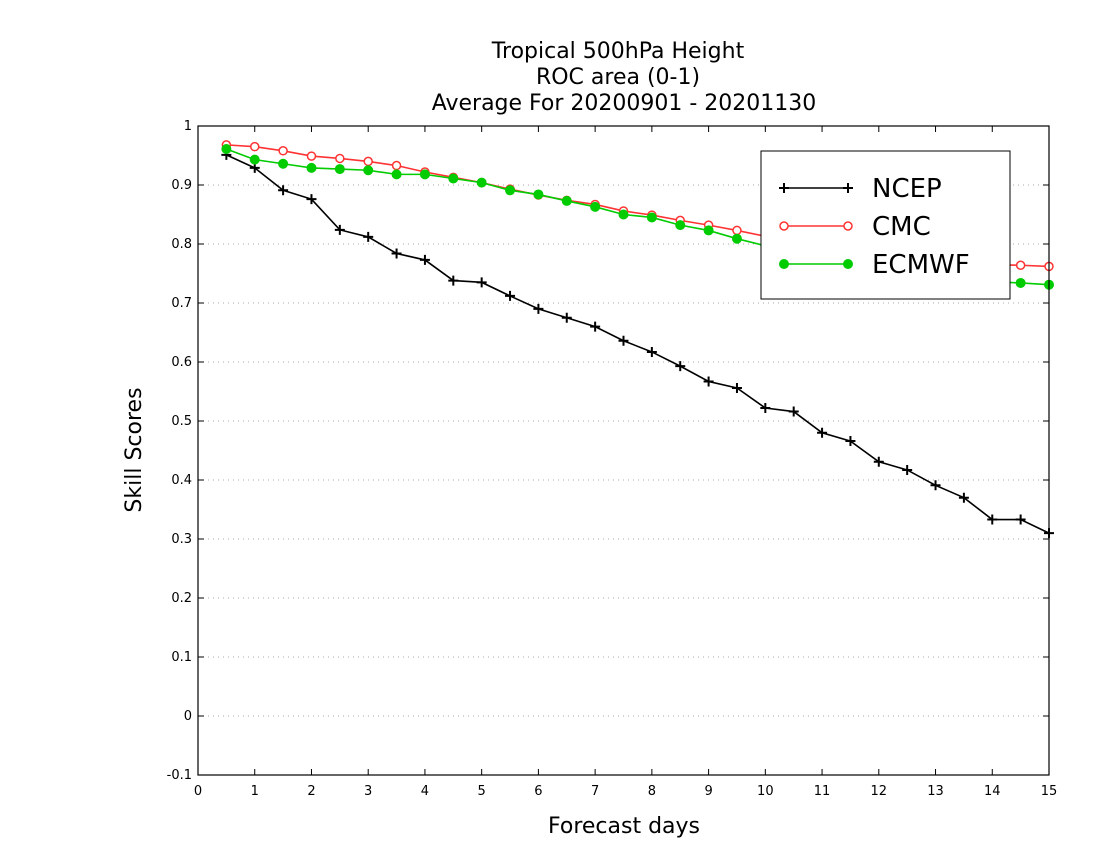  I want to click on x-tick-label: 11, so click(822, 791).